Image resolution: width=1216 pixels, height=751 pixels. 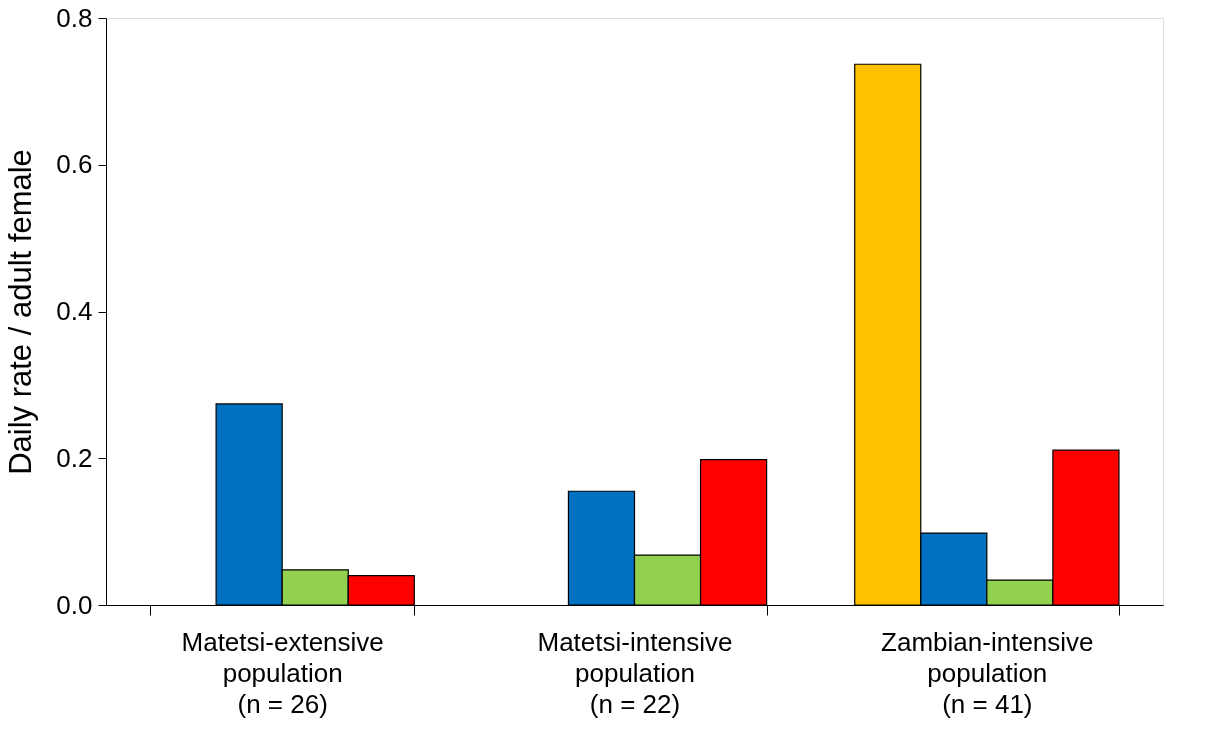 What do you see at coordinates (74, 17) in the screenshot?
I see `y-tick-label: 0.8` at bounding box center [74, 17].